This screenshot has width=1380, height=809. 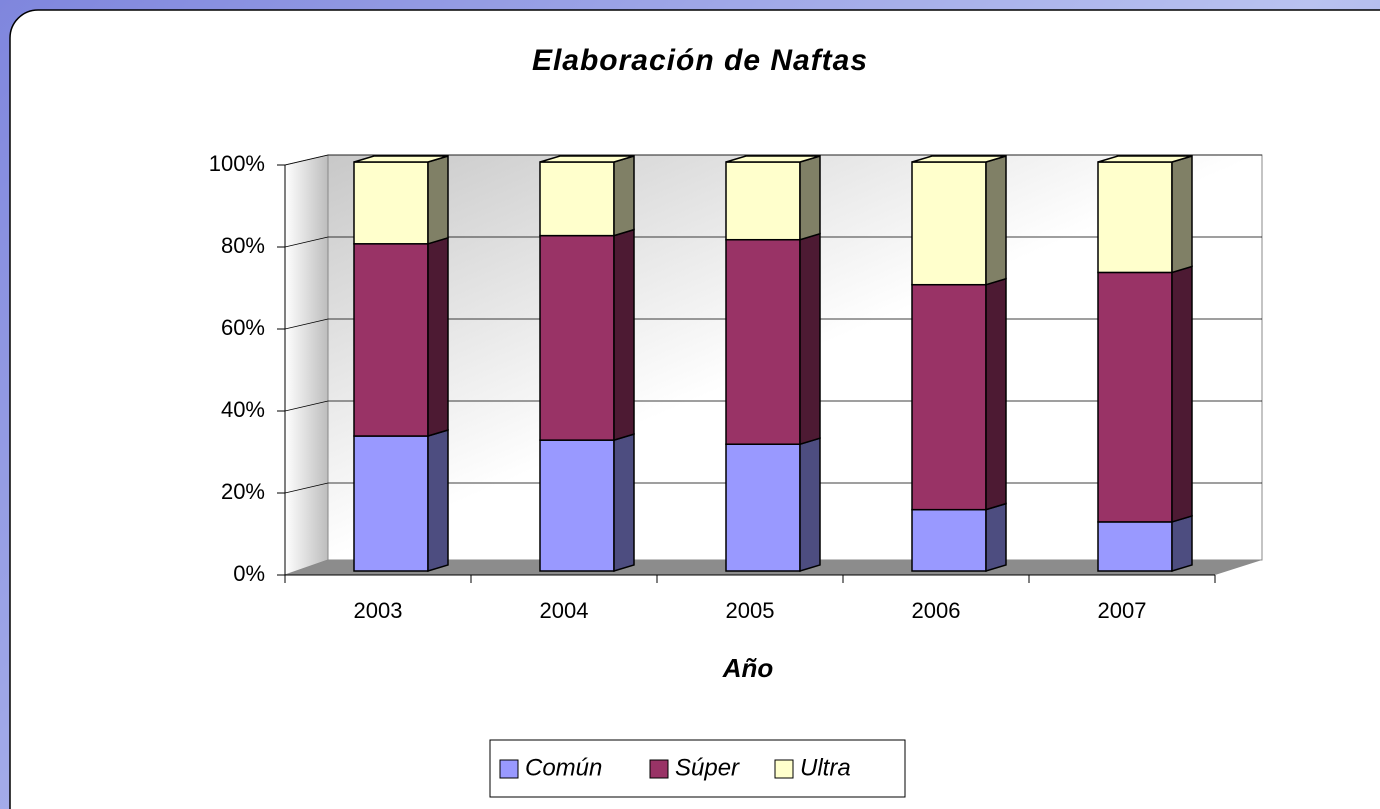 What do you see at coordinates (378, 610) in the screenshot?
I see `x-tick-label: 2003` at bounding box center [378, 610].